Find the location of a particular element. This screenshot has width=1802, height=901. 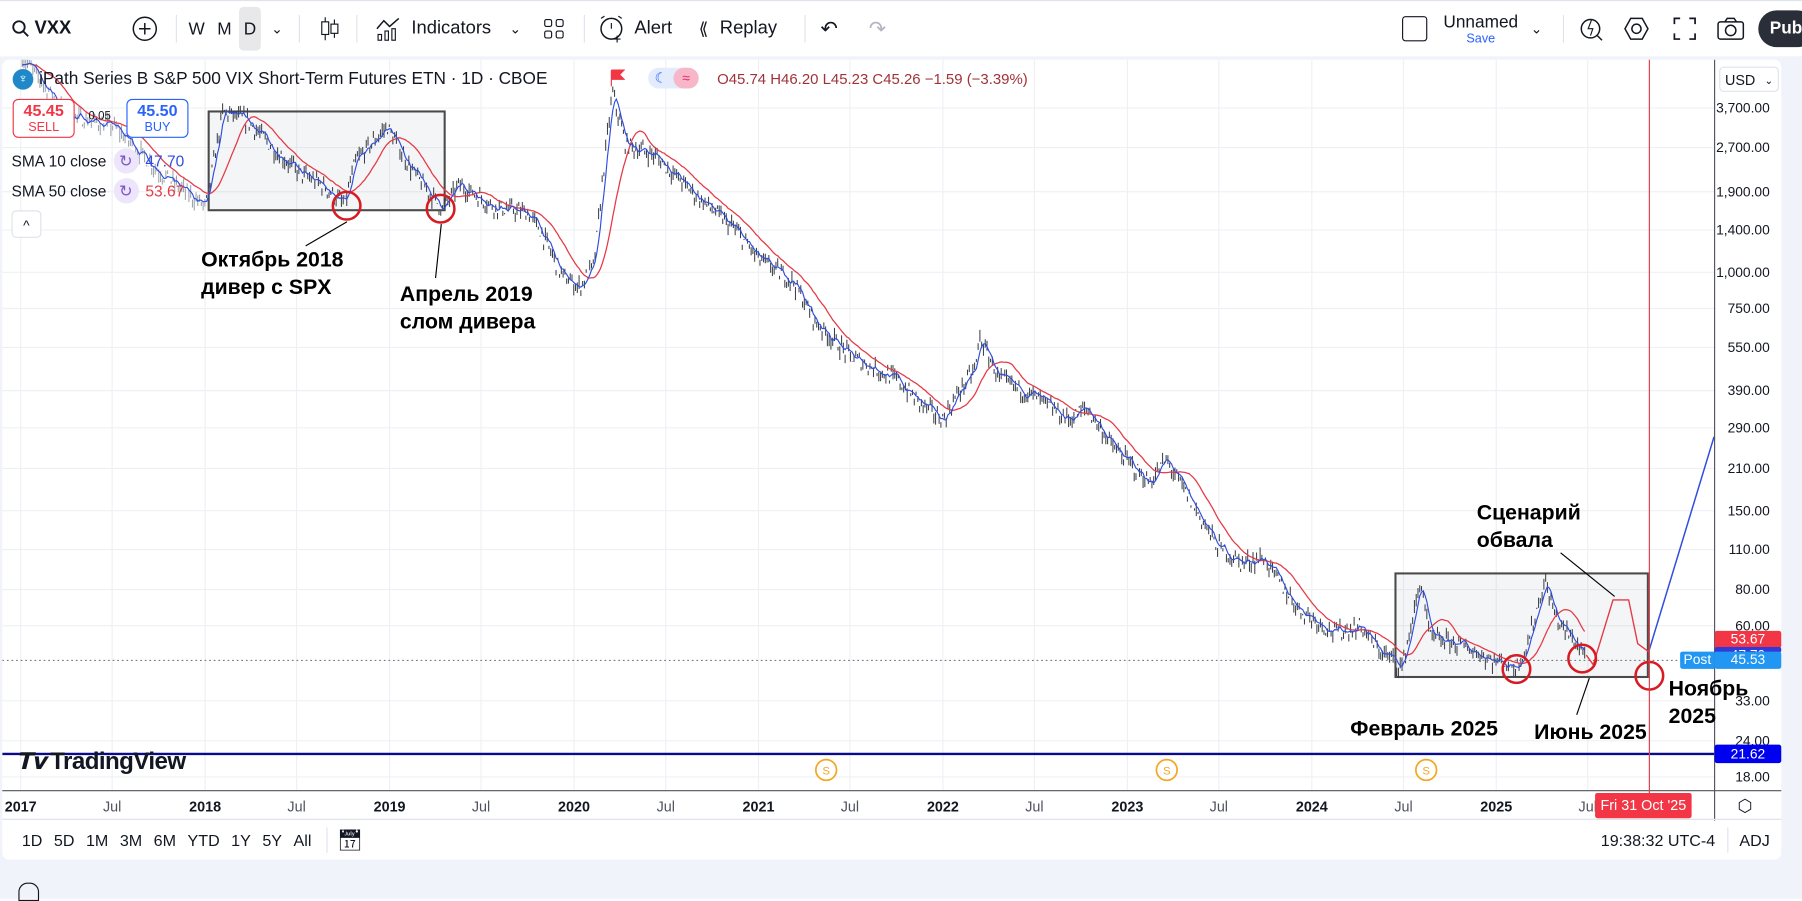

collapse-legend-button: ^ is located at coordinates (26, 224).